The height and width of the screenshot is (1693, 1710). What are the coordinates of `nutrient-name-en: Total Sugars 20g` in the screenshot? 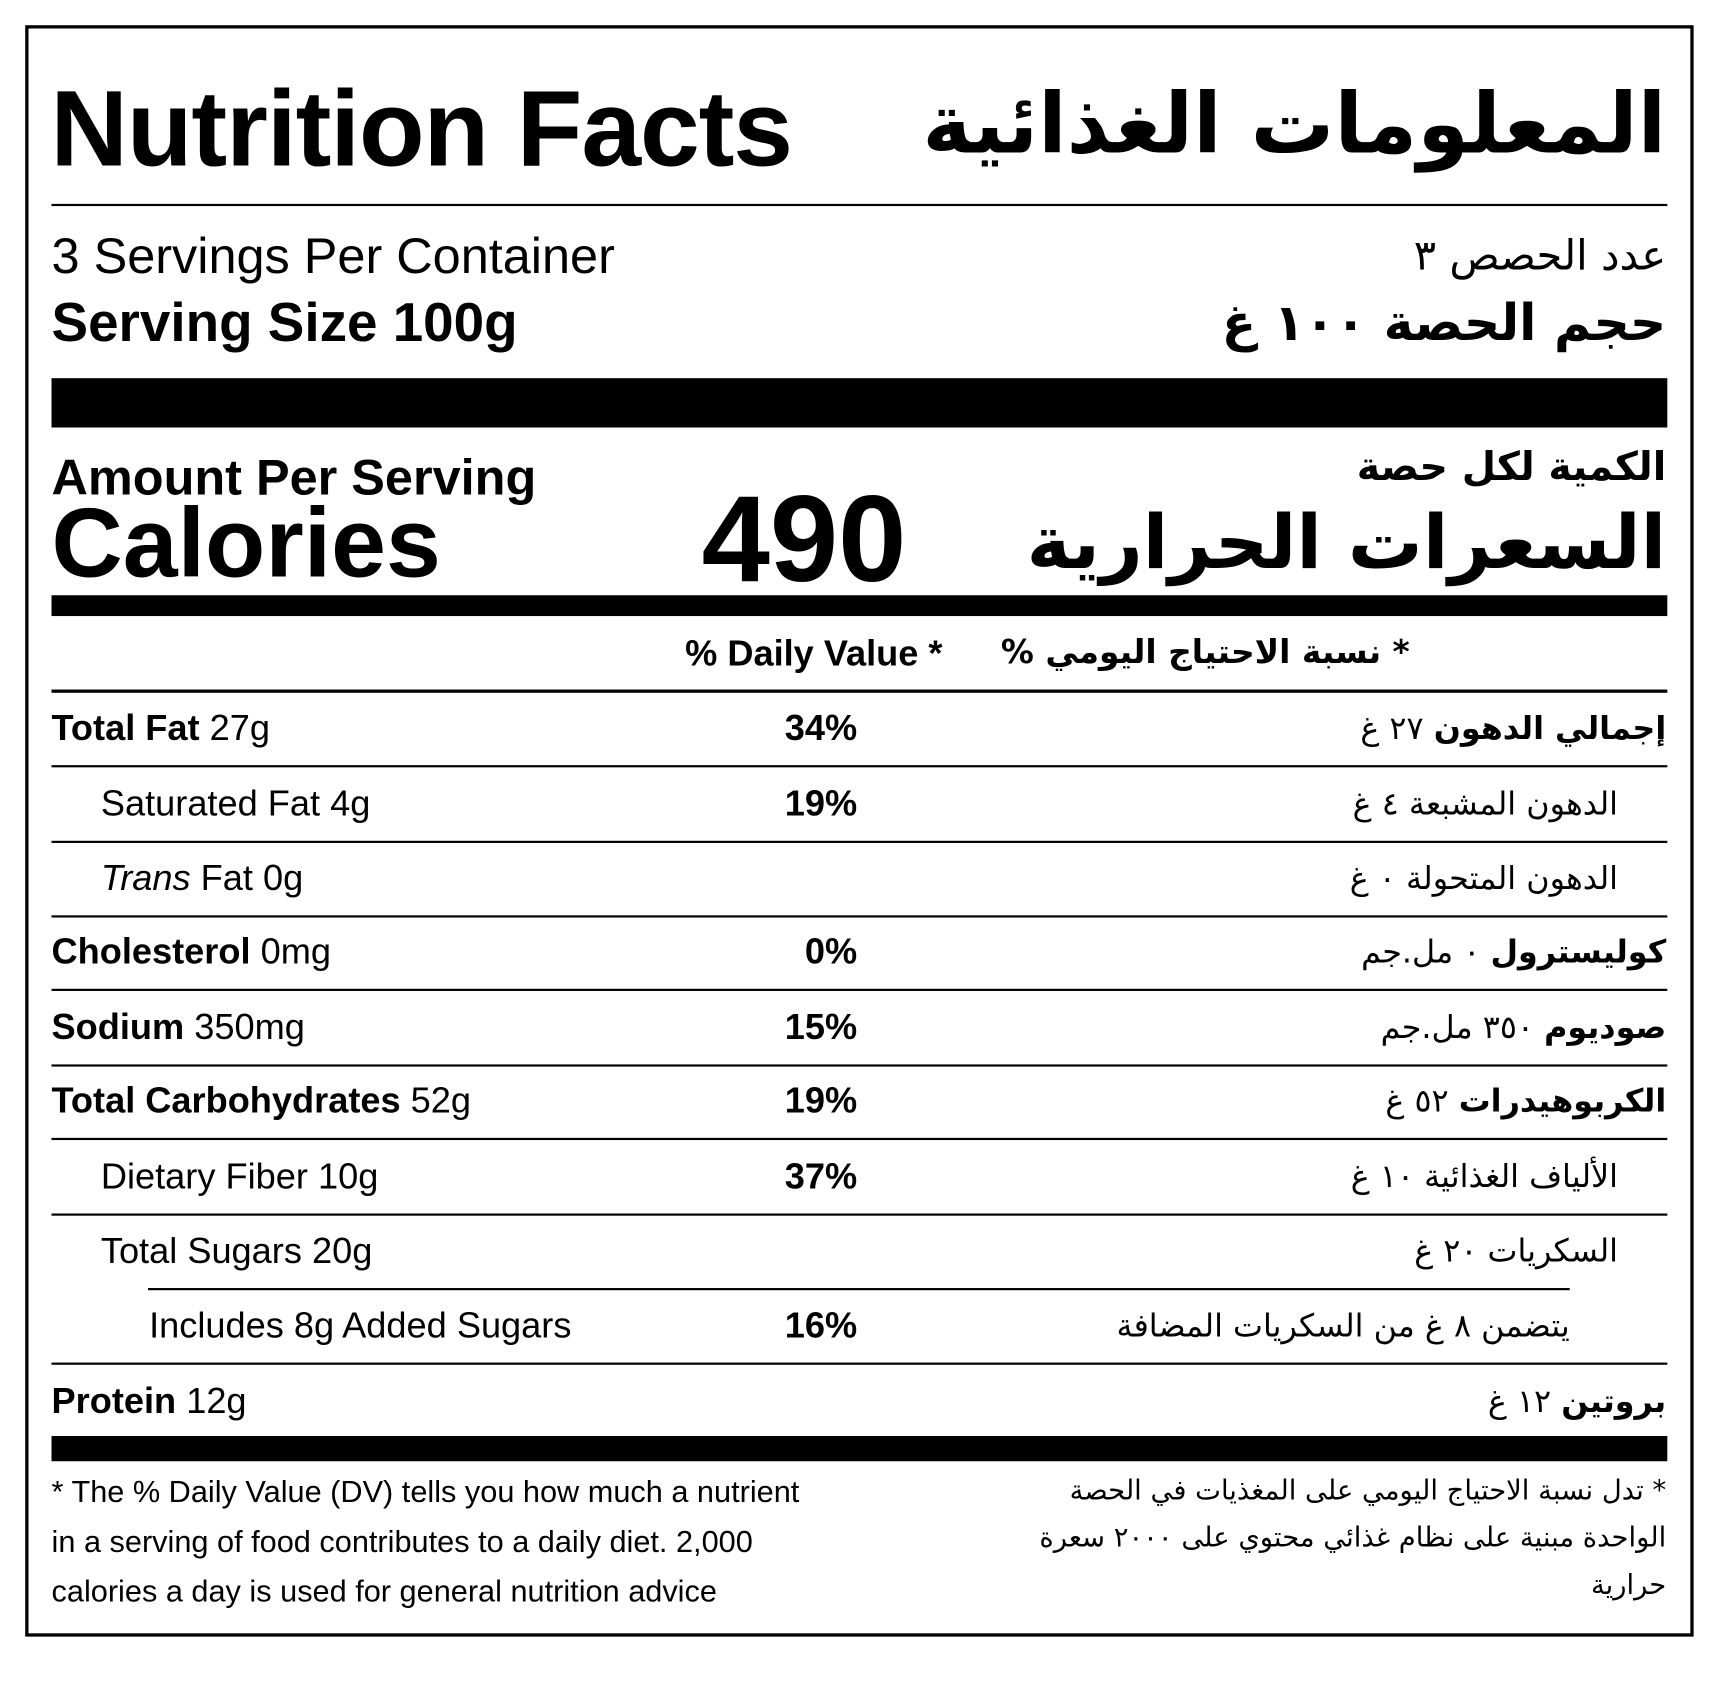 It's located at (236, 1251).